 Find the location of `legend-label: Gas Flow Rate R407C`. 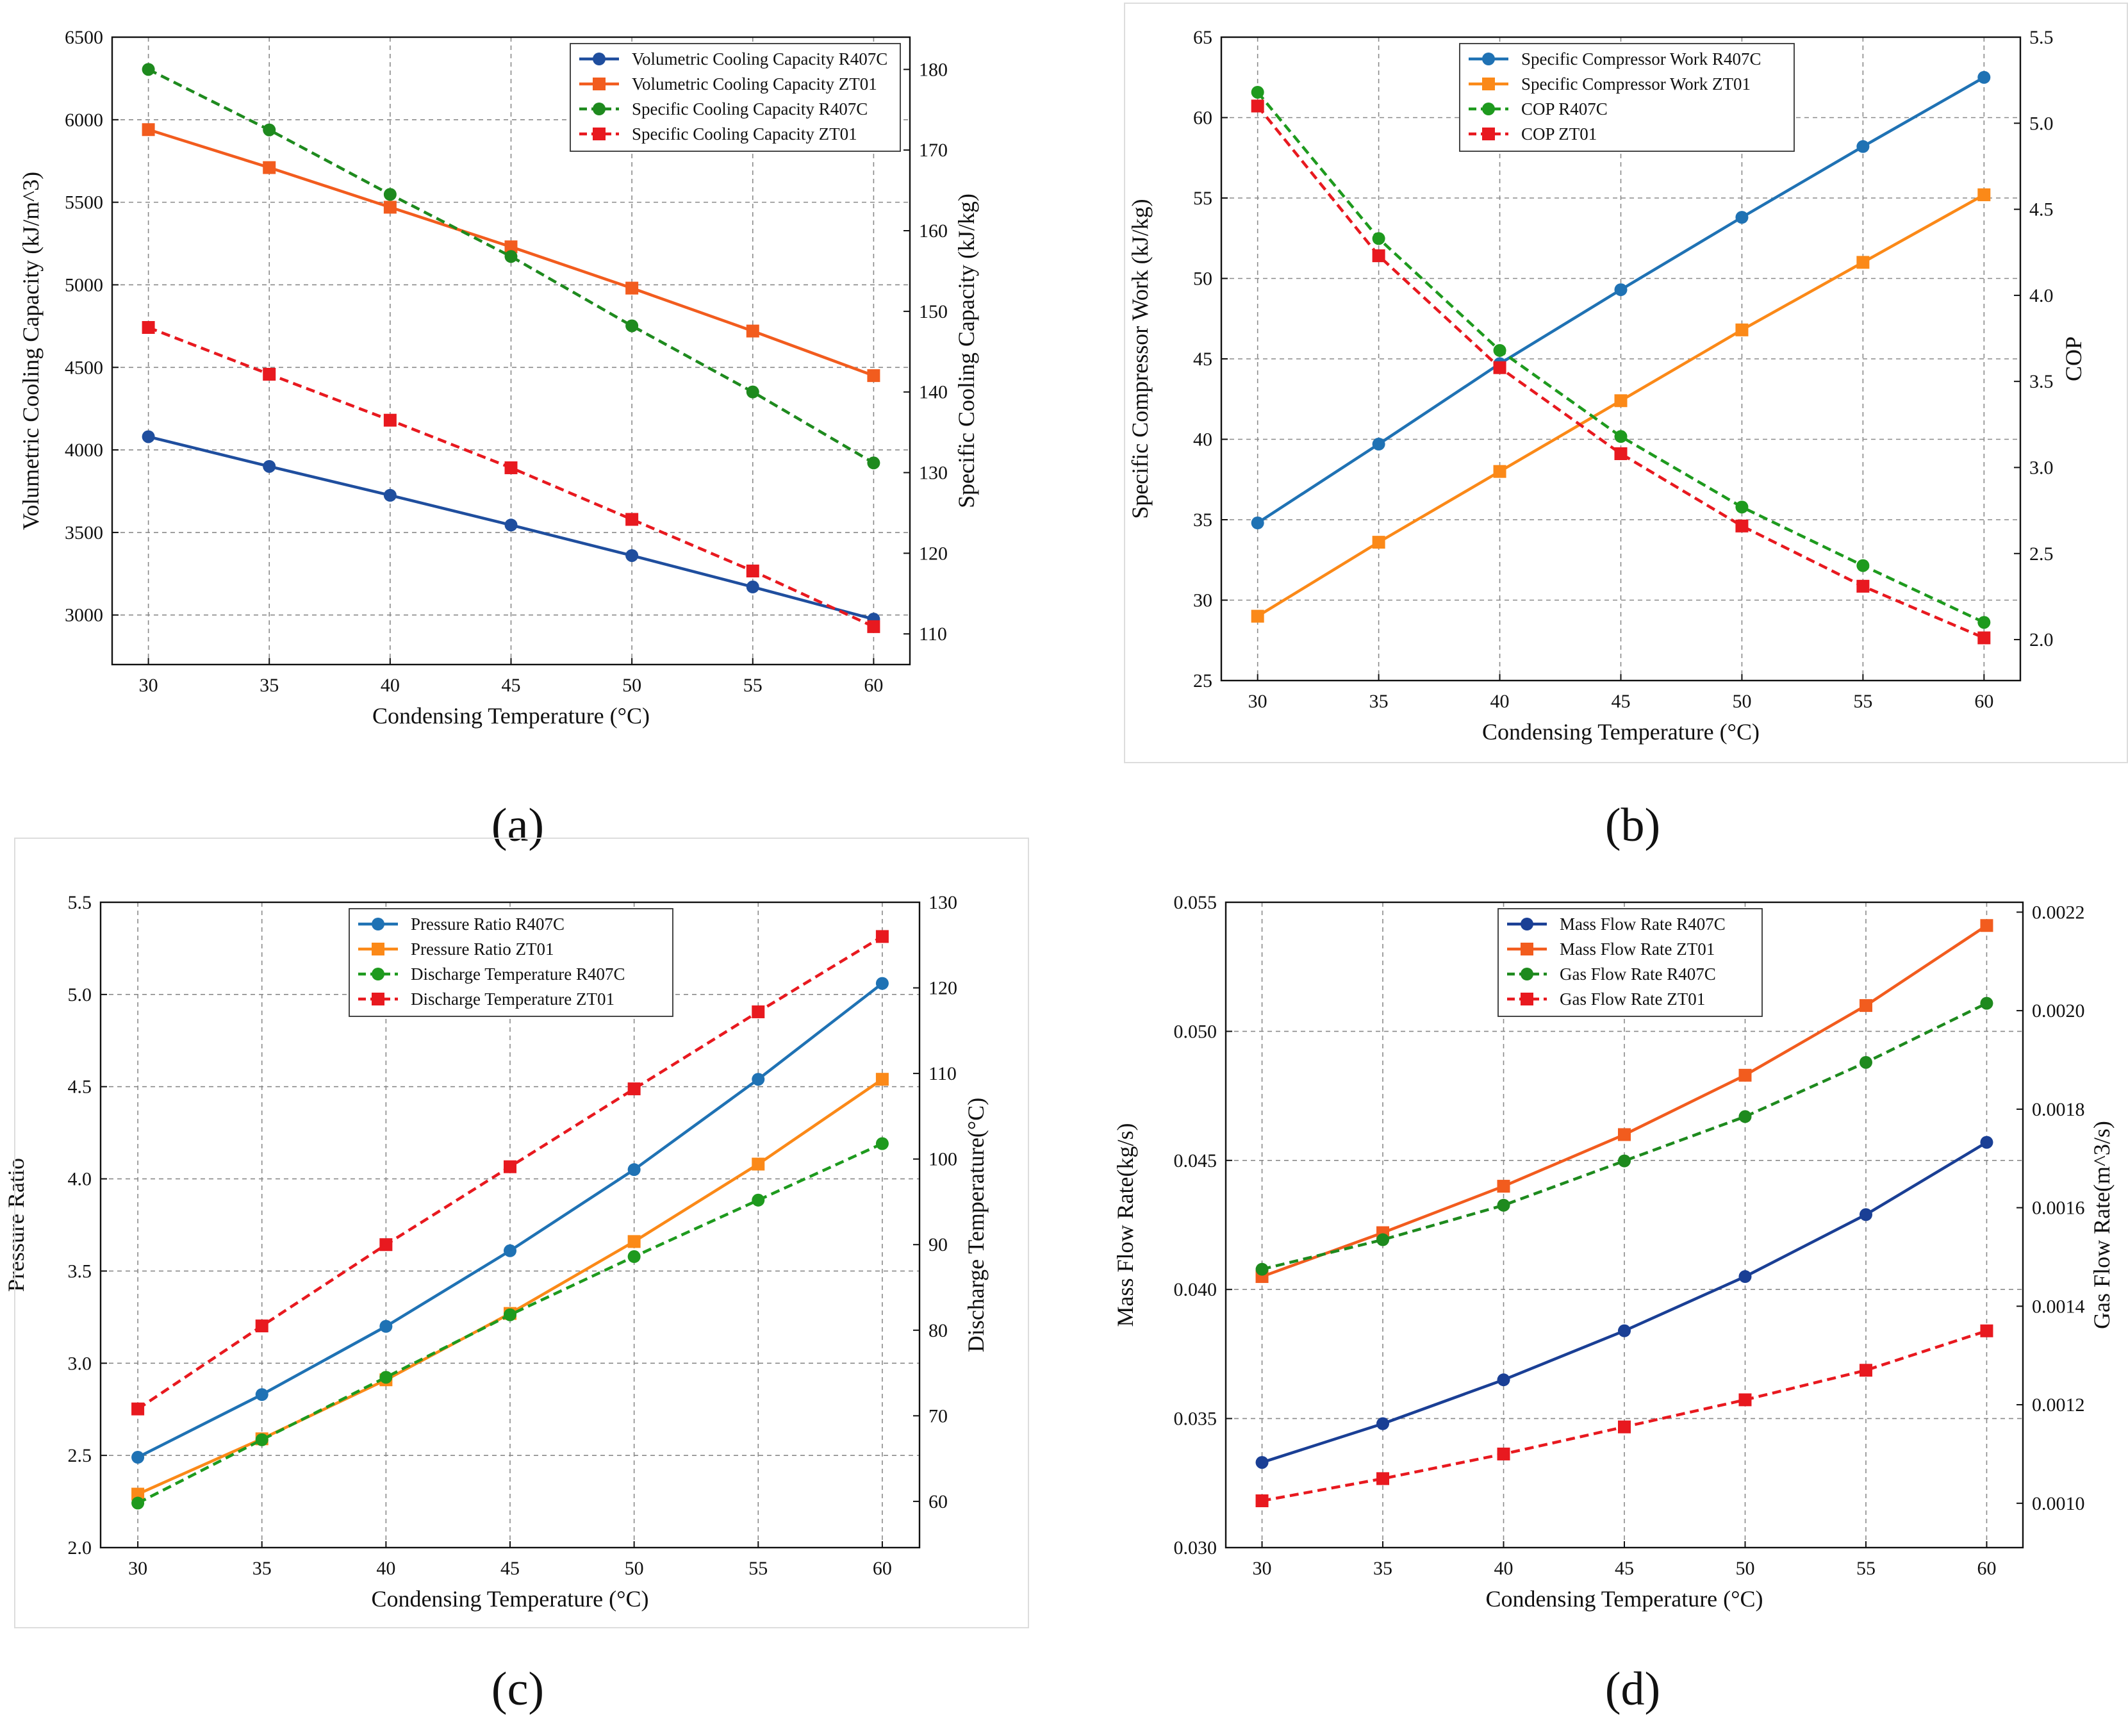

legend-label: Gas Flow Rate R407C is located at coordinates (1638, 974).